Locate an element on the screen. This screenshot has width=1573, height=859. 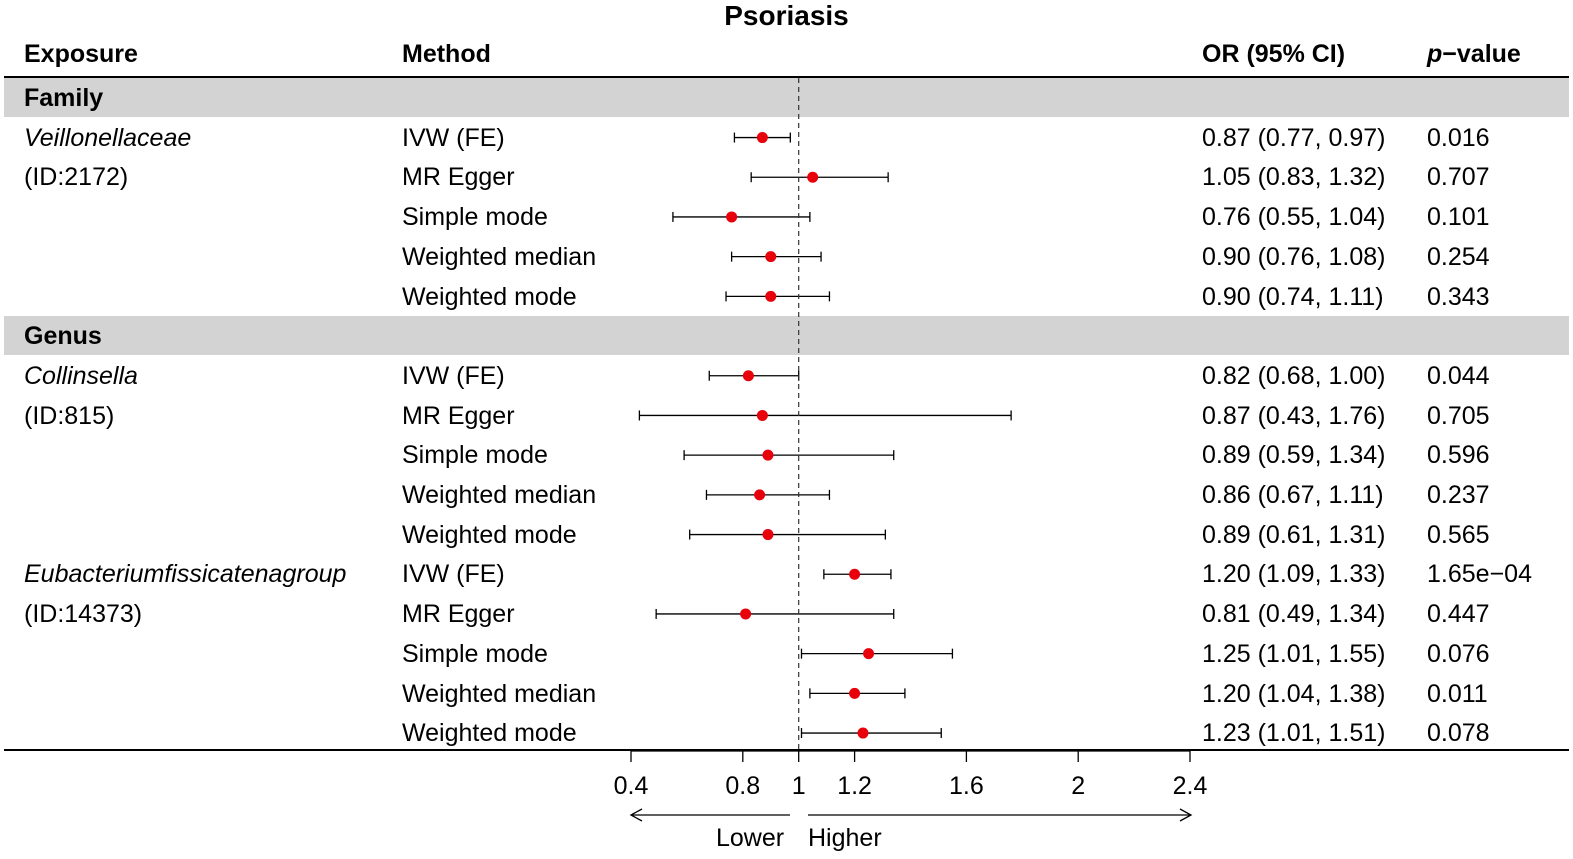
x-tick-label: 1.2 is located at coordinates (854, 786).